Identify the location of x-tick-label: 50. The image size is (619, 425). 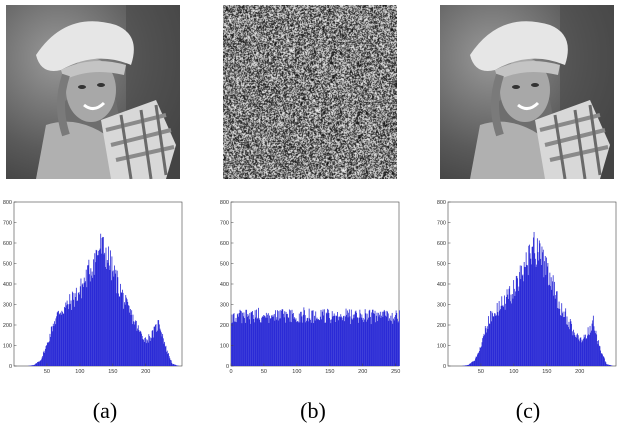
(264, 371).